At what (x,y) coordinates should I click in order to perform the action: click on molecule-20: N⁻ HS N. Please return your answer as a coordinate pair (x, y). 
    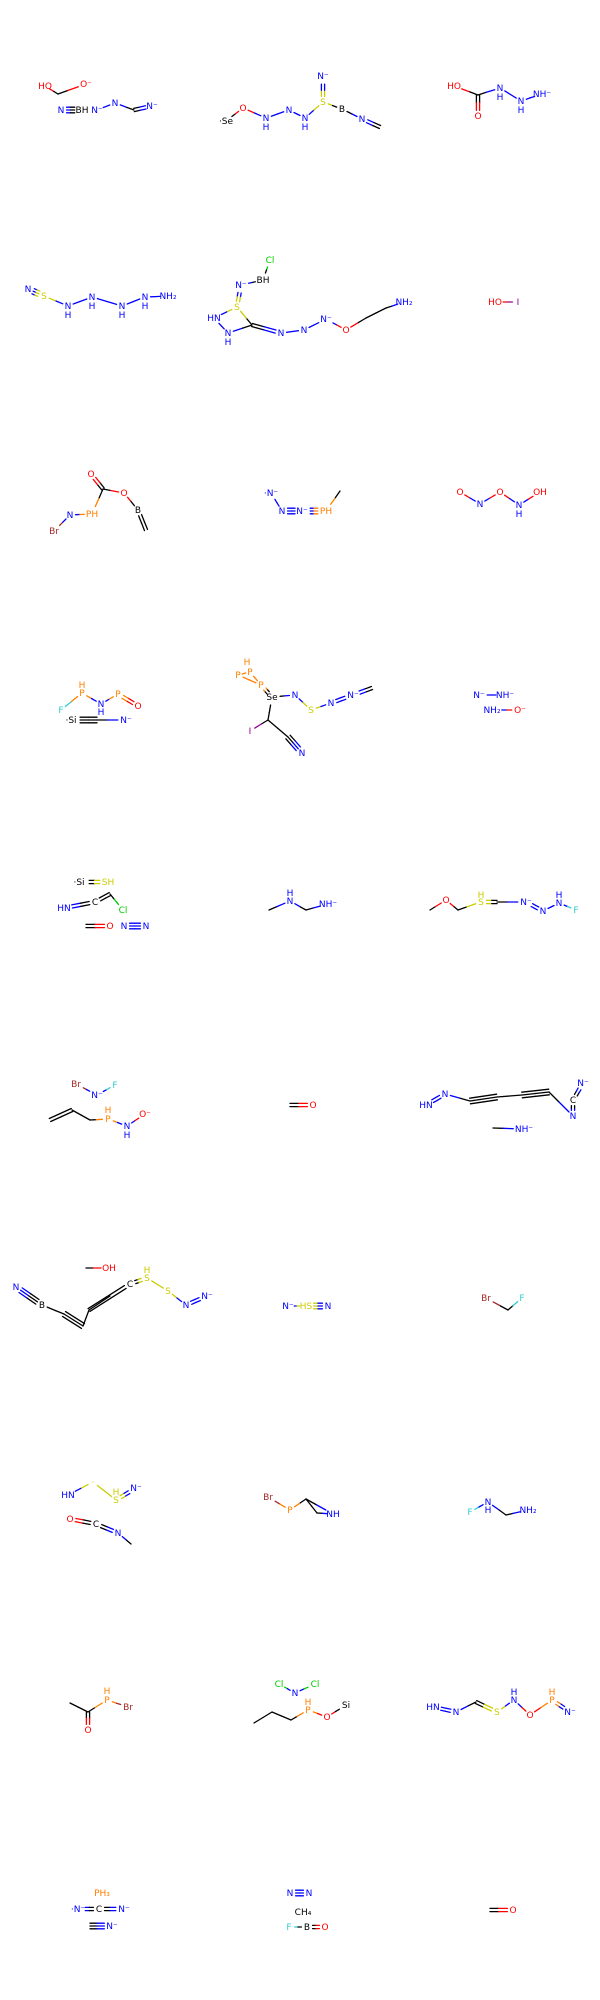
    Looking at the image, I should click on (306, 1307).